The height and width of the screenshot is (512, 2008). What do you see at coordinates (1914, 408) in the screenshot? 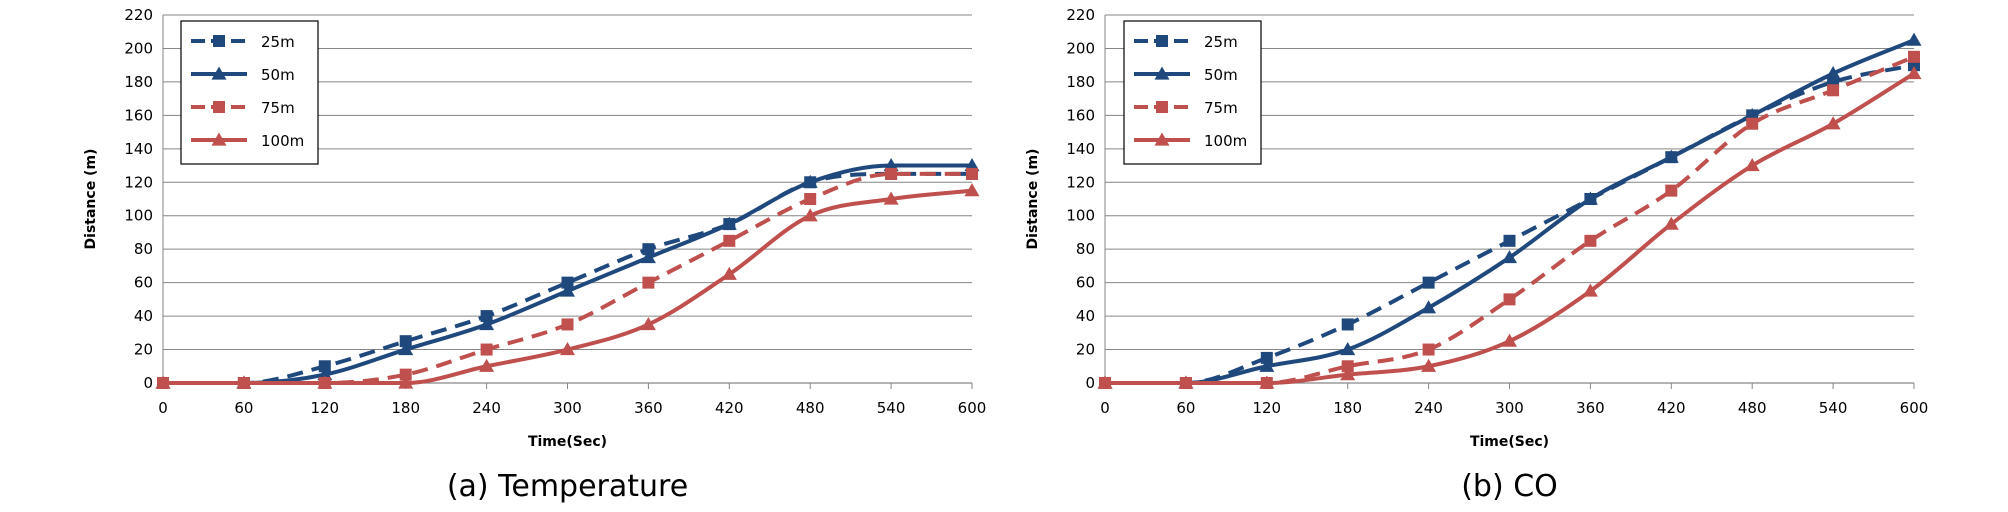
I see `x-tick-label: 600` at bounding box center [1914, 408].